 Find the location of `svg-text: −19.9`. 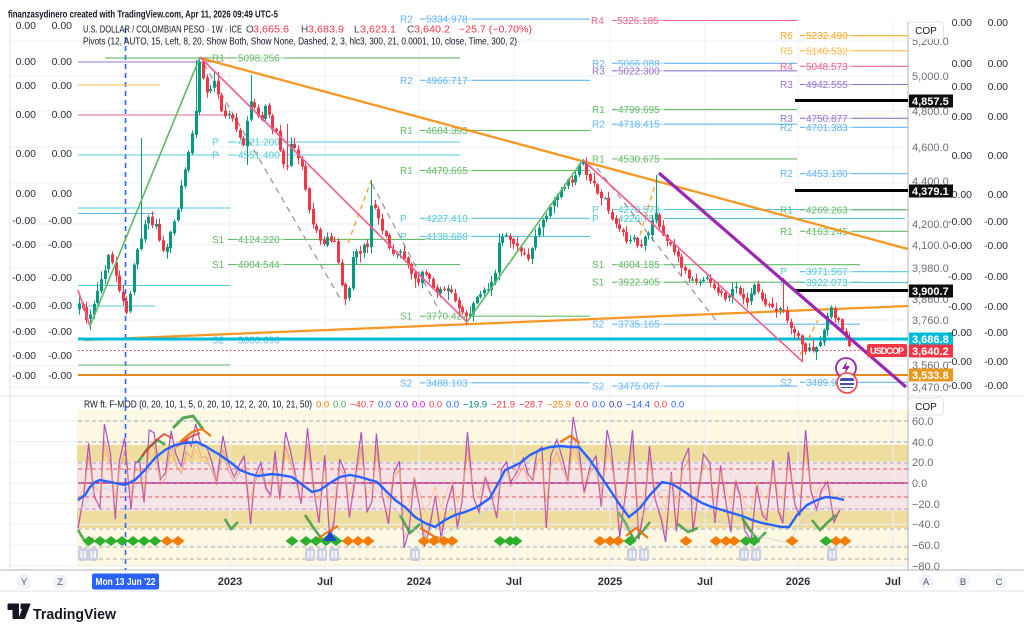

svg-text: −19.9 is located at coordinates (475, 405).